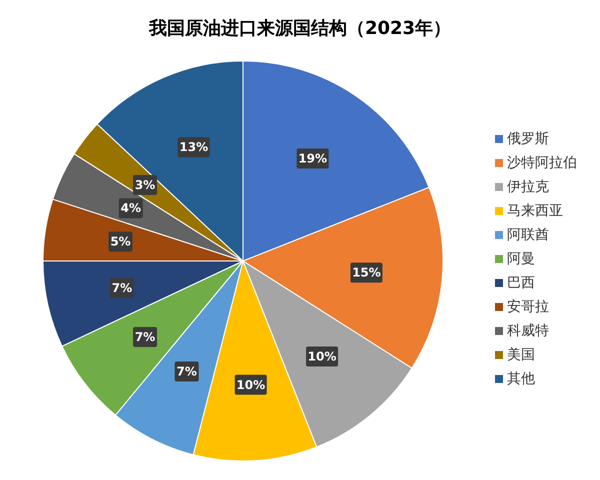 The height and width of the screenshot is (480, 600). What do you see at coordinates (521, 259) in the screenshot?
I see `legend-label: 阿曼` at bounding box center [521, 259].